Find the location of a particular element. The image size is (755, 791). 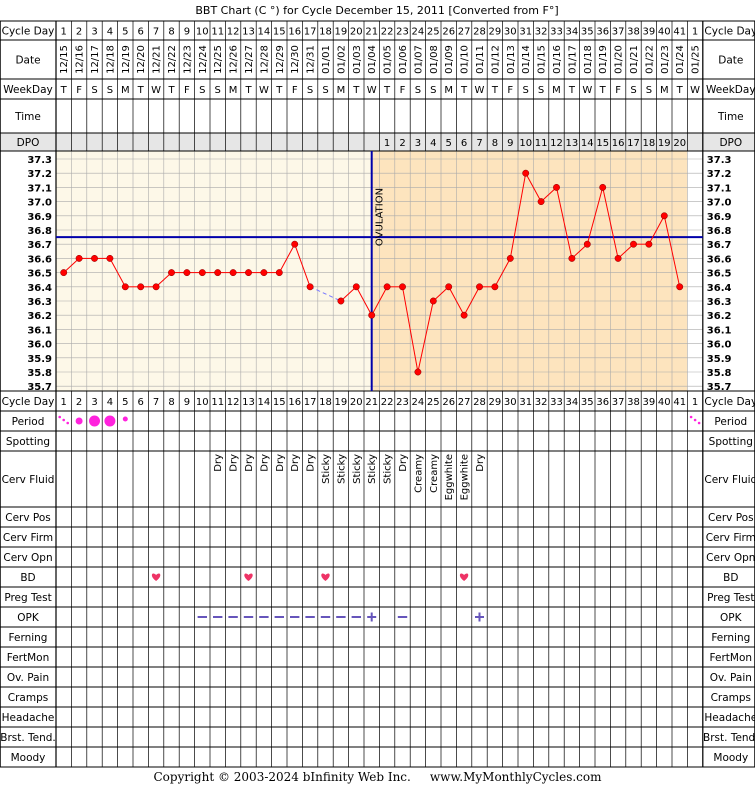

y-tick-label-right: 36.2 is located at coordinates (719, 316).